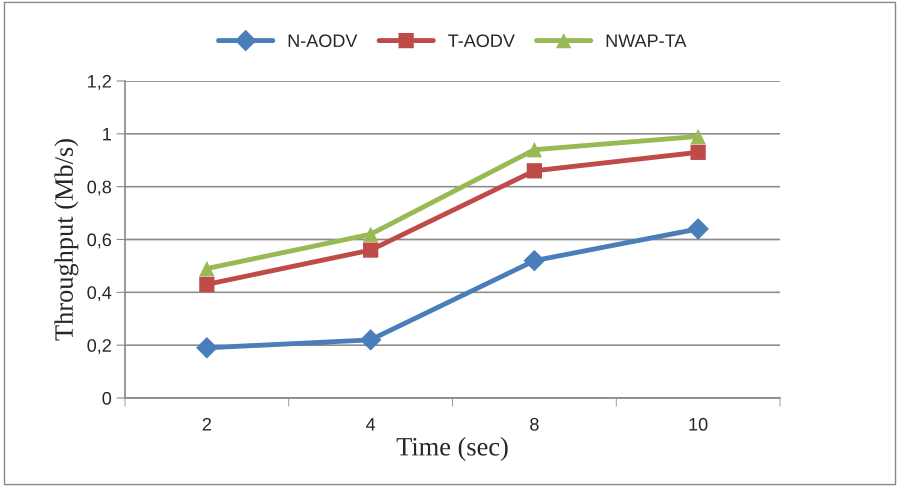 Image resolution: width=900 pixels, height=487 pixels. Describe the element at coordinates (99, 240) in the screenshot. I see `y-tick-label: 0,6` at that location.